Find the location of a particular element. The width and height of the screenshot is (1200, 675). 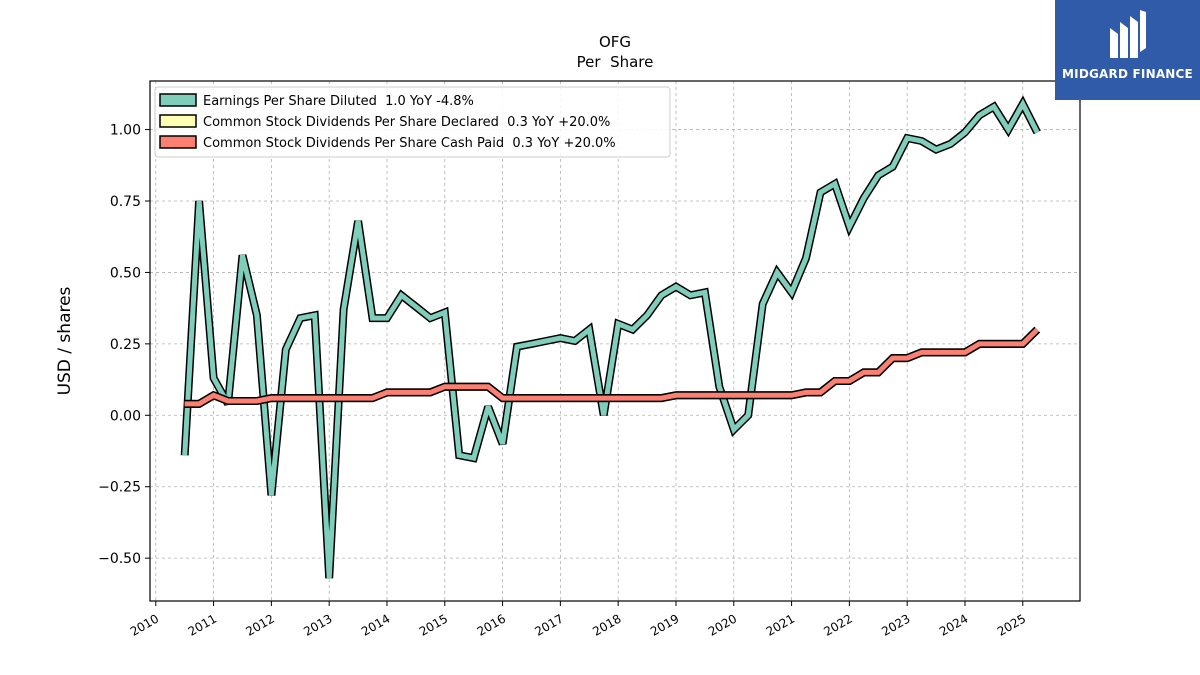

x-tick-label: 2010 is located at coordinates (144, 624).